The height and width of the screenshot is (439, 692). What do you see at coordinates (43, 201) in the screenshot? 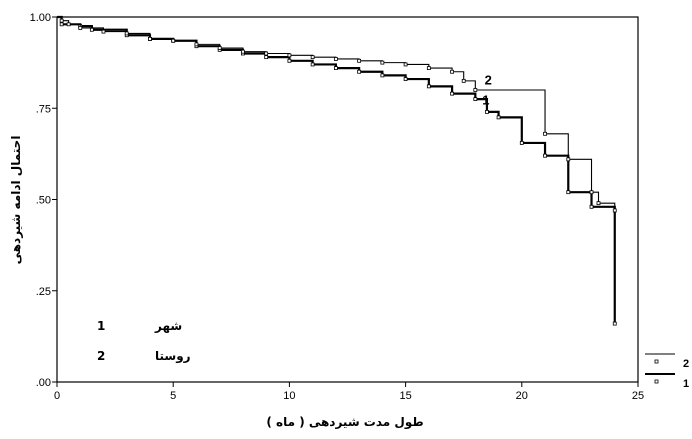
I see `y-tick-label-2: .50` at bounding box center [43, 201].